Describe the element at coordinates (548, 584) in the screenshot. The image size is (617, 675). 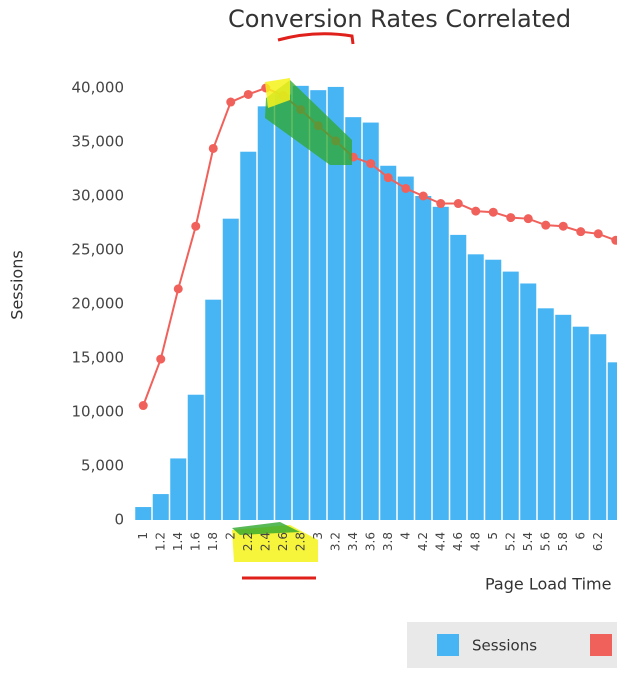
I see `x-axis-title: Page Load Time` at that location.